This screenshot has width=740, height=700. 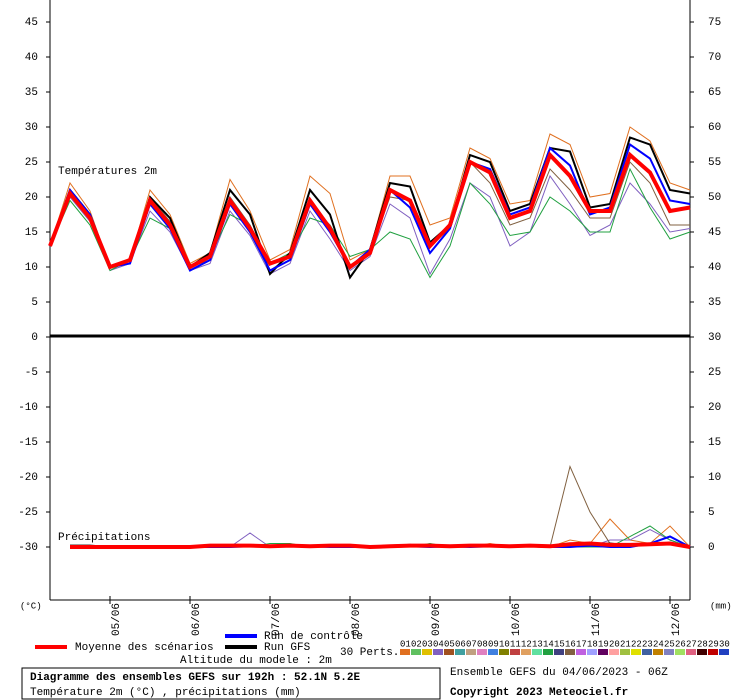 What do you see at coordinates (369, 653) in the screenshot?
I see `perts-label: 30 Perts.` at bounding box center [369, 653].